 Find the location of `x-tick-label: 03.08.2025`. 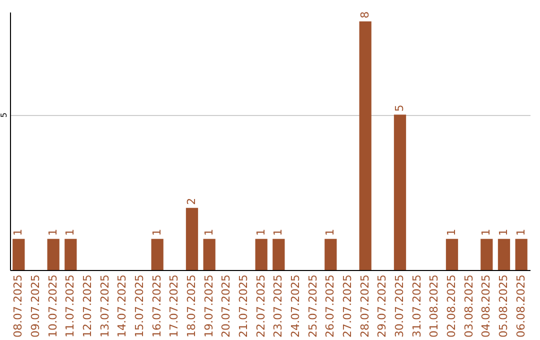

x-tick-label: 03.08.2025 is located at coordinates (469, 306).